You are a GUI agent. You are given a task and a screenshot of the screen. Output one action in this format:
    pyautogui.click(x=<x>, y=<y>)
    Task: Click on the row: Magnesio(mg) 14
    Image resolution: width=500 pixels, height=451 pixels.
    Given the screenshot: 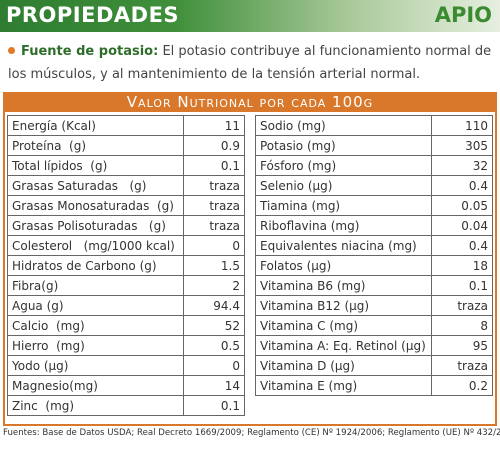 What is the action you would take?
    pyautogui.click(x=126, y=385)
    